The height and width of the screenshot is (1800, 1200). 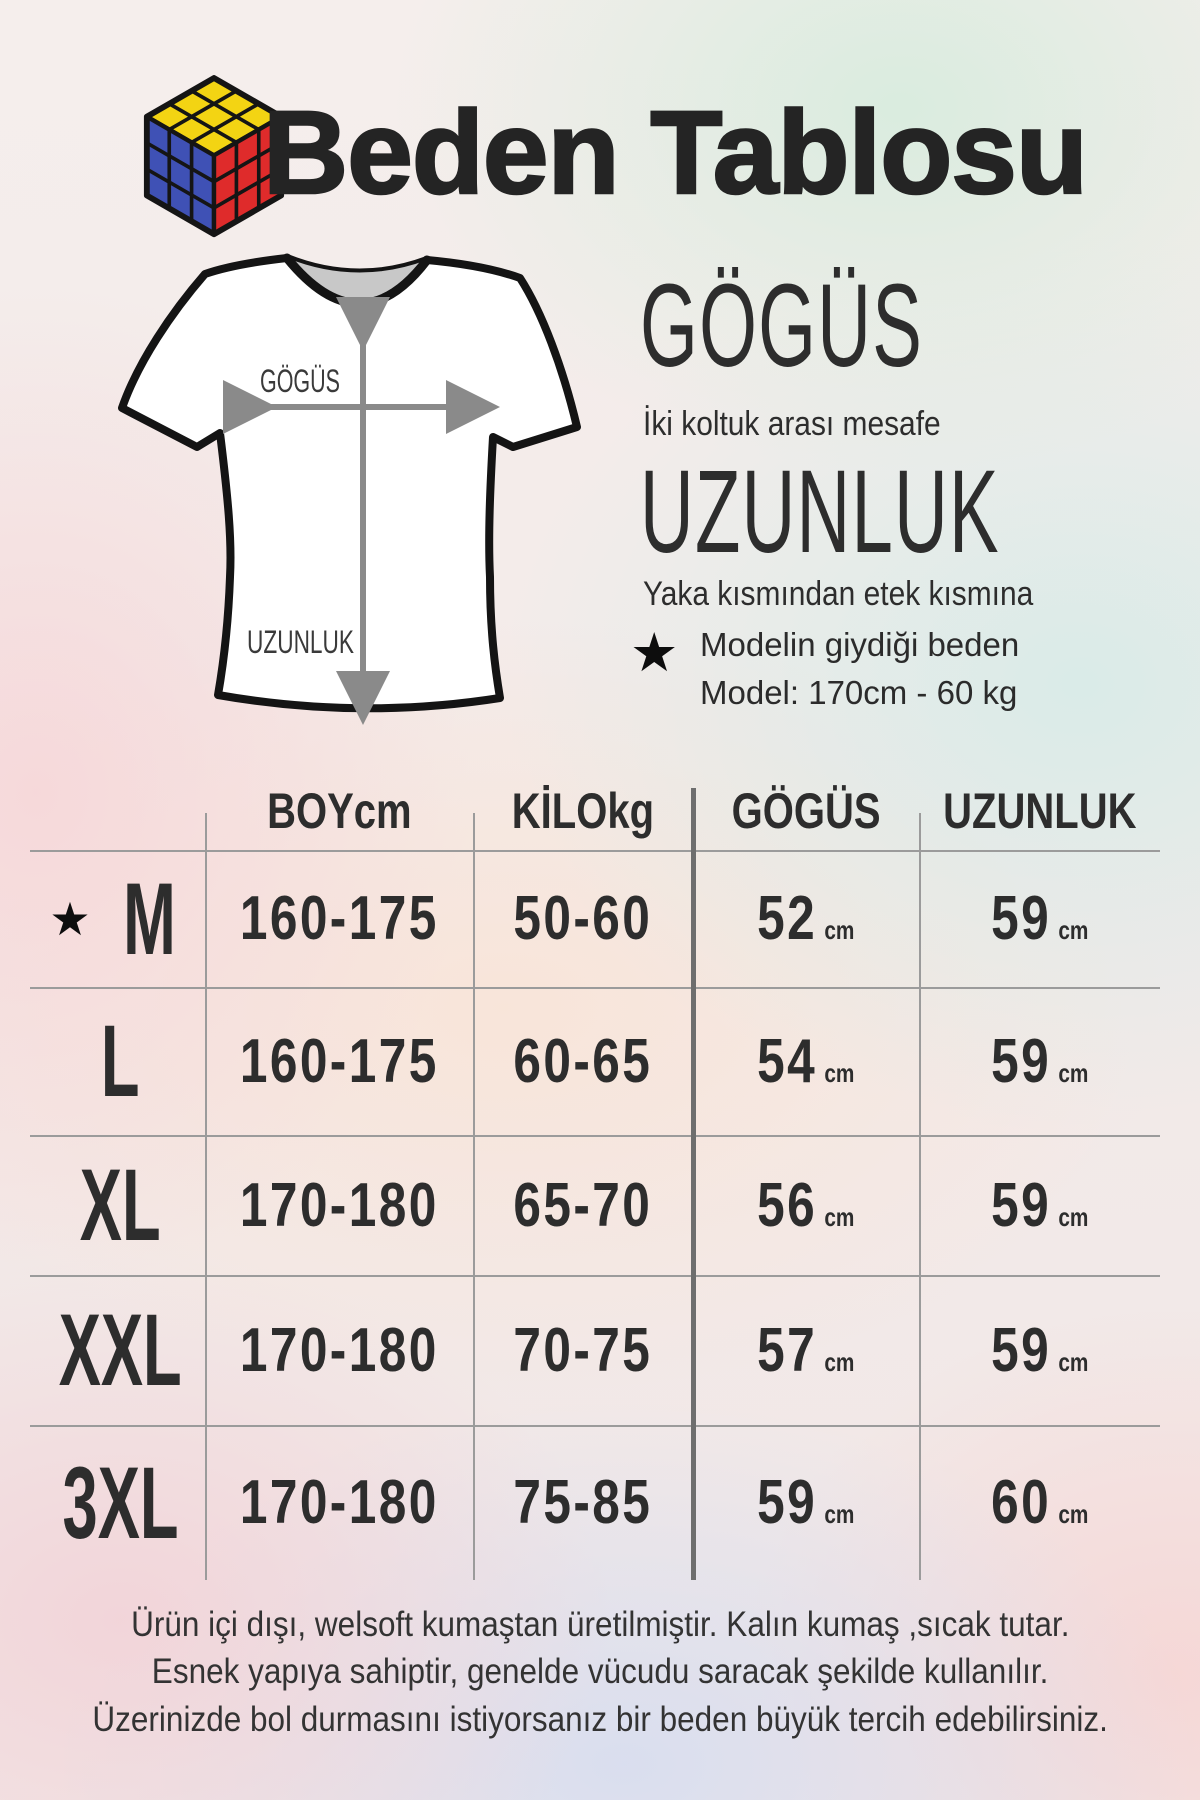 I want to click on row-m-kilo: 50-60, so click(x=583, y=918).